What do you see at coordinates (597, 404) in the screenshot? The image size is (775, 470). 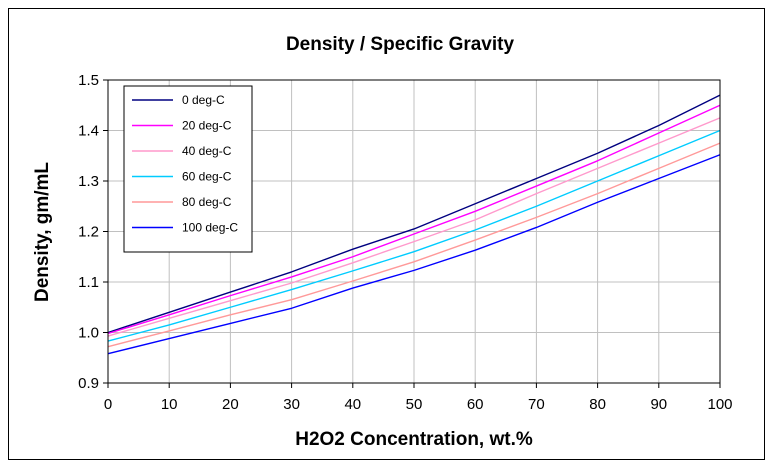 I see `x-tick-label: 80` at bounding box center [597, 404].